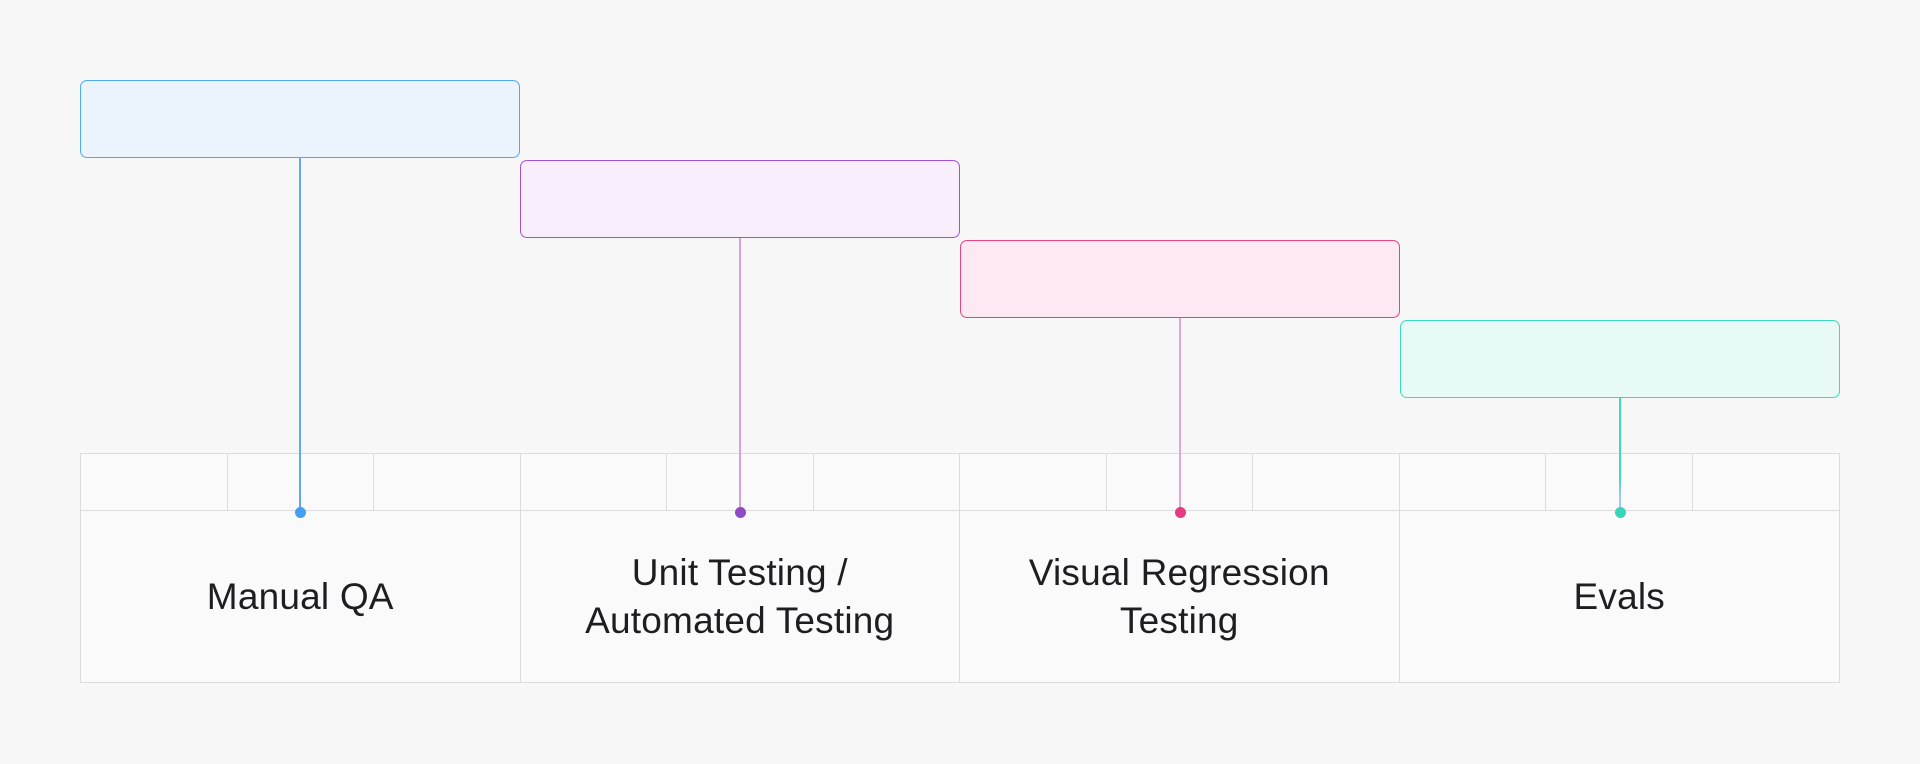 The image size is (1920, 764). I want to click on stage-connector-unit-automated-testing, so click(740, 374).